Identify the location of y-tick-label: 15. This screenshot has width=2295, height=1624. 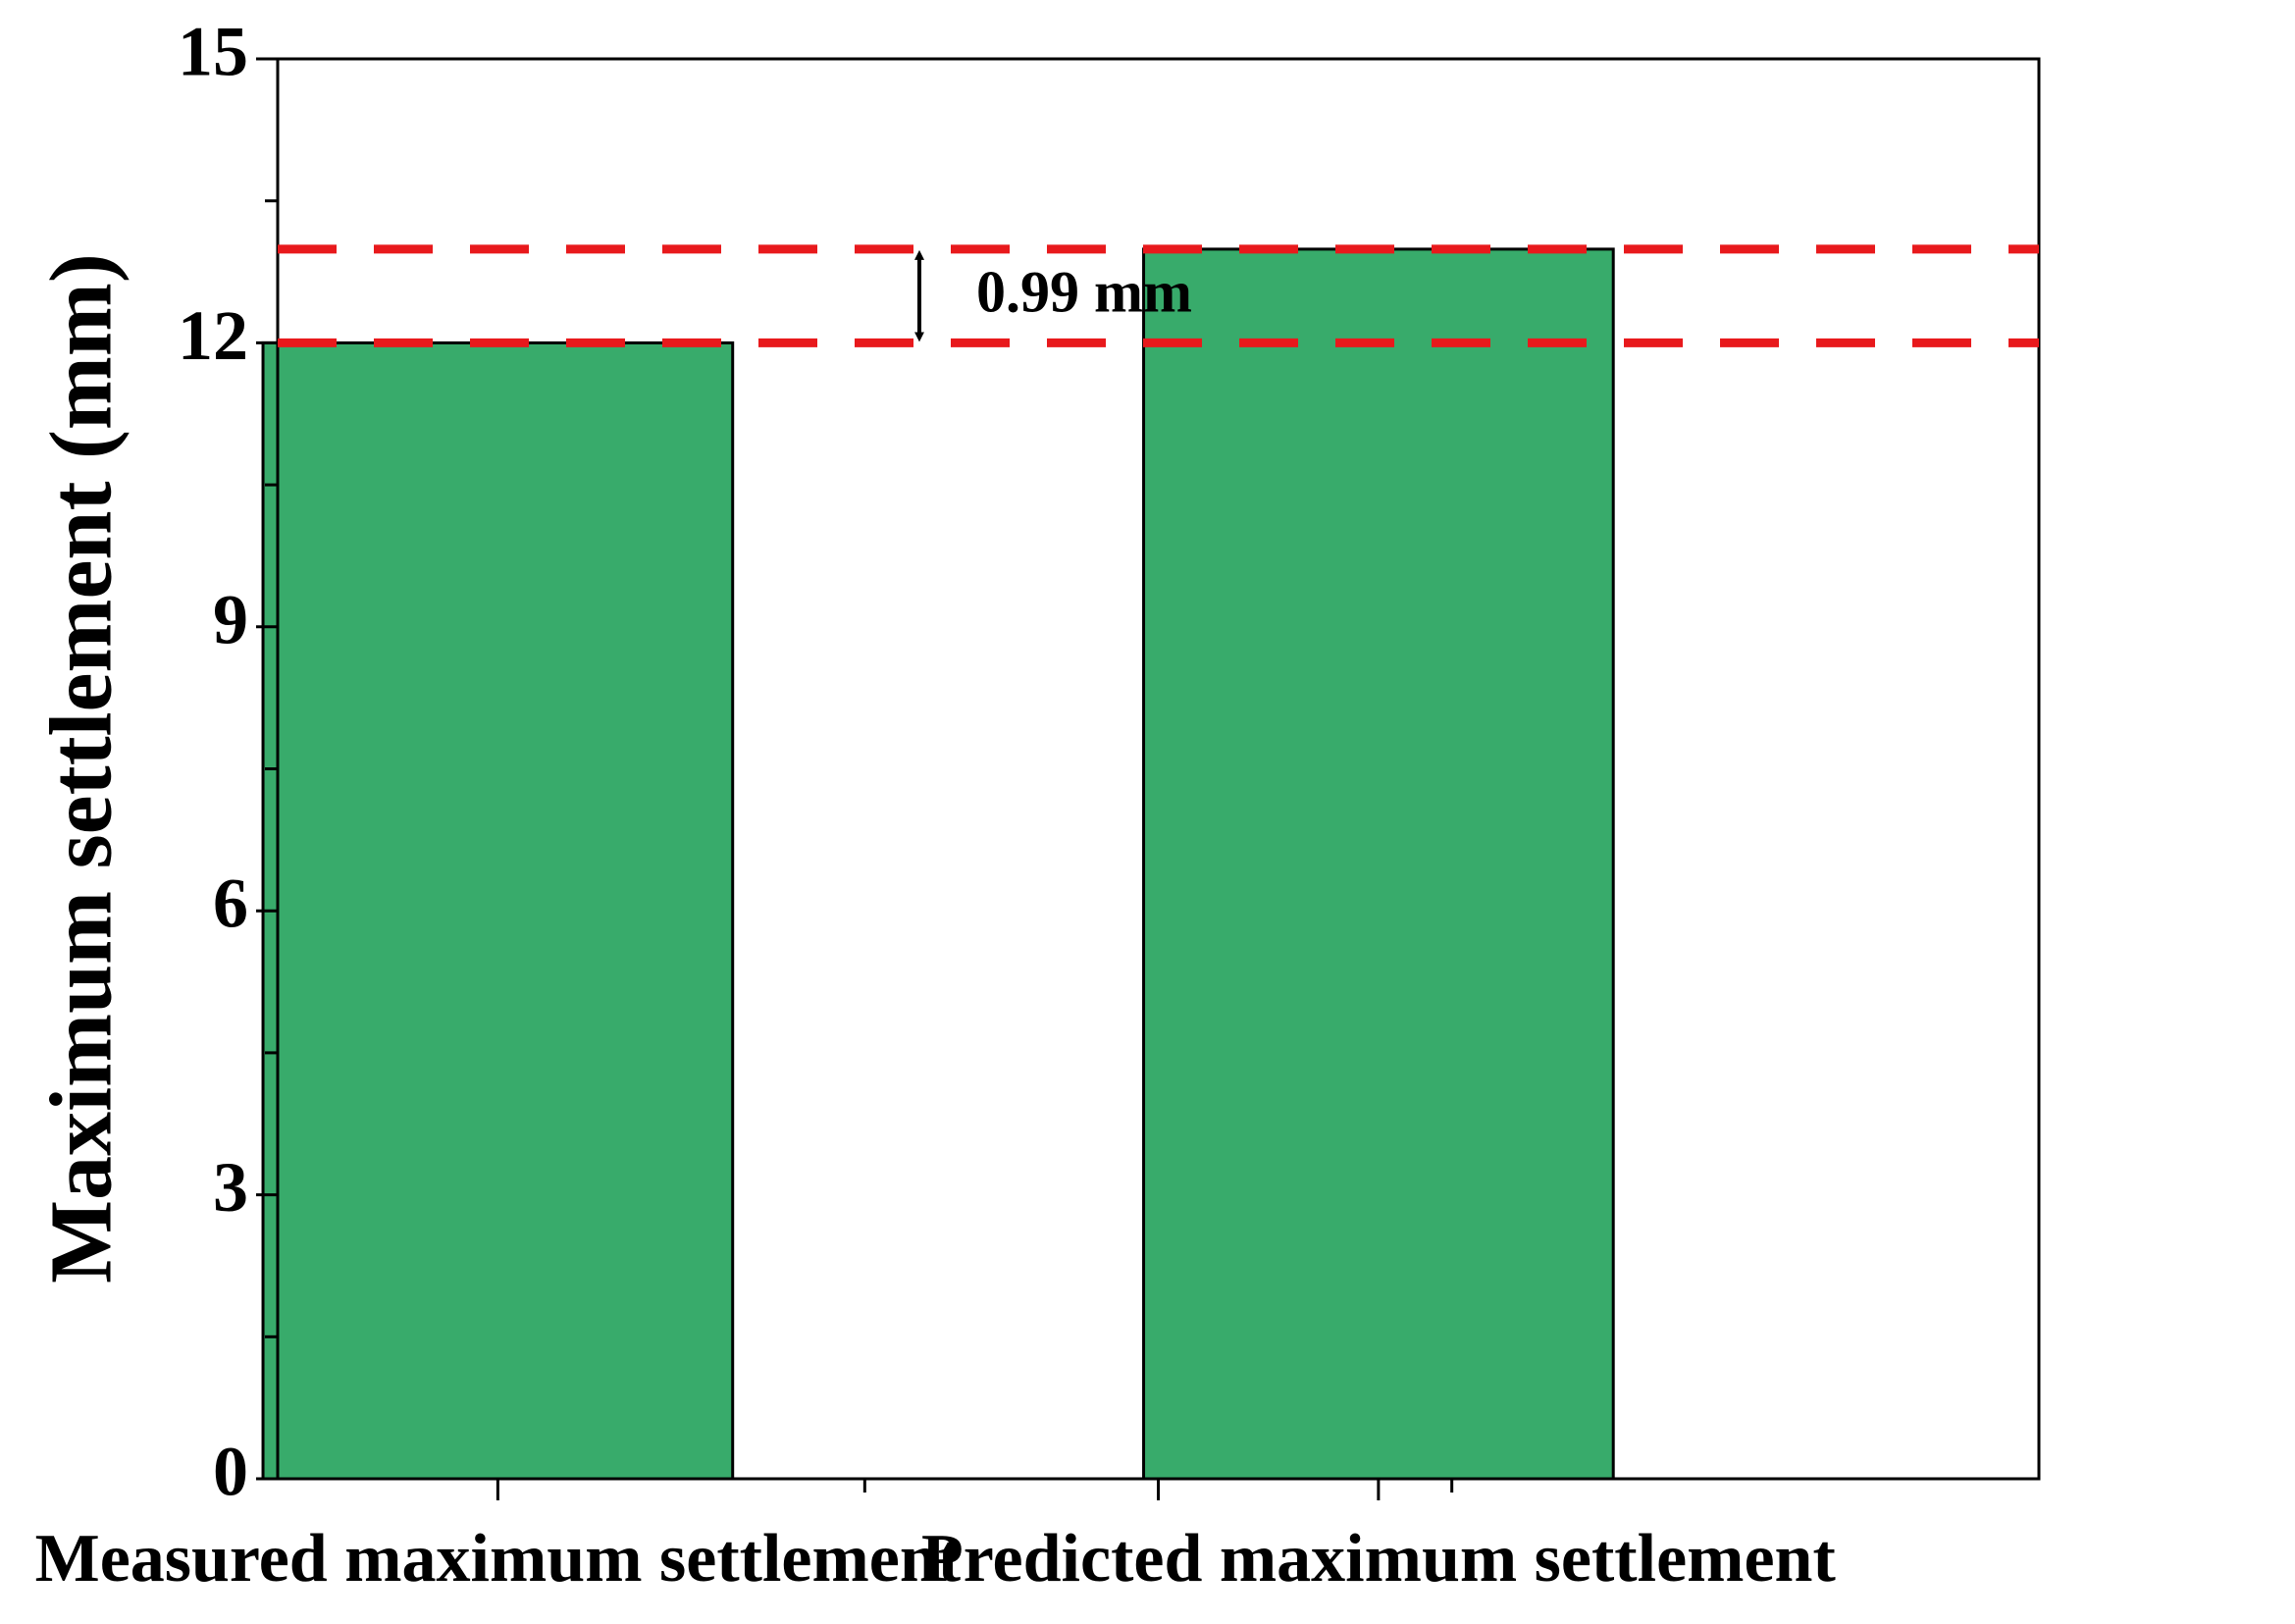
(213, 52).